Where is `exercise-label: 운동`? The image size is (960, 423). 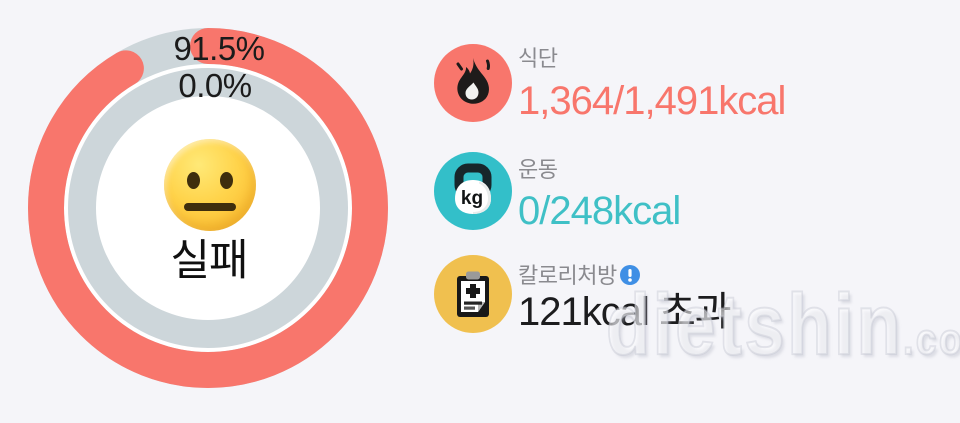
exercise-label: 운동 is located at coordinates (538, 169).